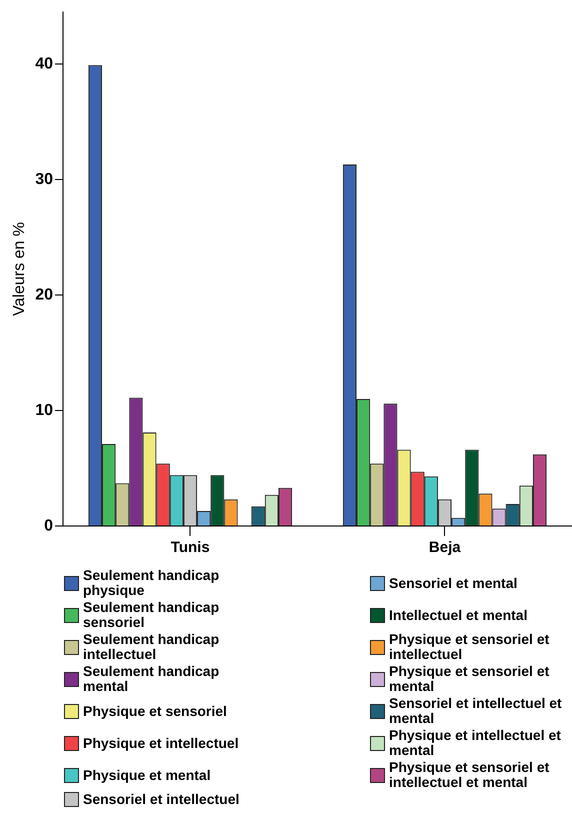 The image size is (572, 834). What do you see at coordinates (476, 710) in the screenshot?
I see `legend-label: Sensoriel et intellectuel et mental` at bounding box center [476, 710].